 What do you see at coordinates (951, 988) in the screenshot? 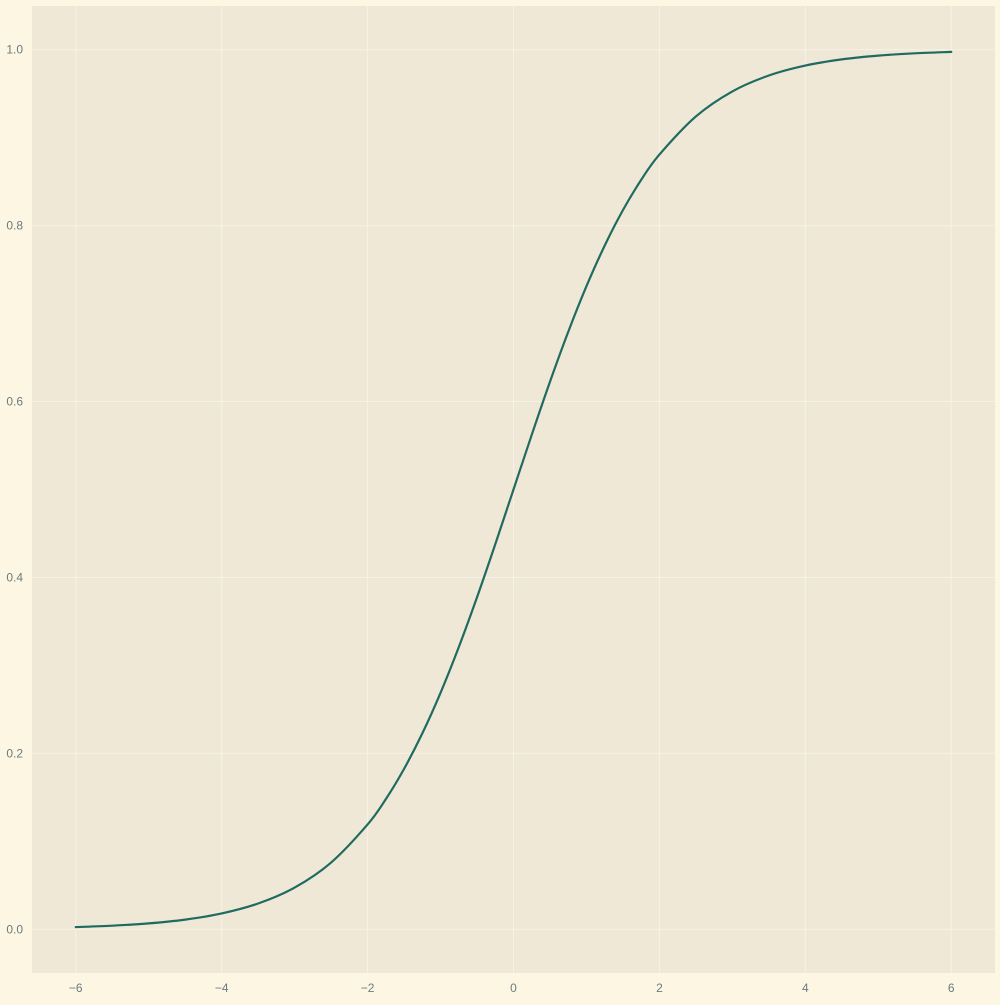
I see `x-tick-label: 6` at bounding box center [951, 988].